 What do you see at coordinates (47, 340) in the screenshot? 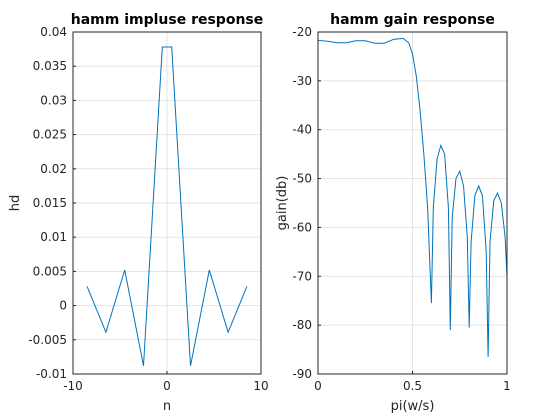
I see `chart-1-ytick-label: -0.005` at bounding box center [47, 340].